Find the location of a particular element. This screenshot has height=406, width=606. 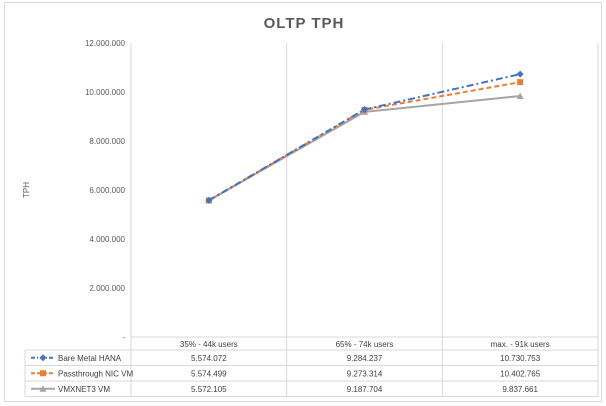

y-tick-label: 2.000.000 is located at coordinates (107, 288).